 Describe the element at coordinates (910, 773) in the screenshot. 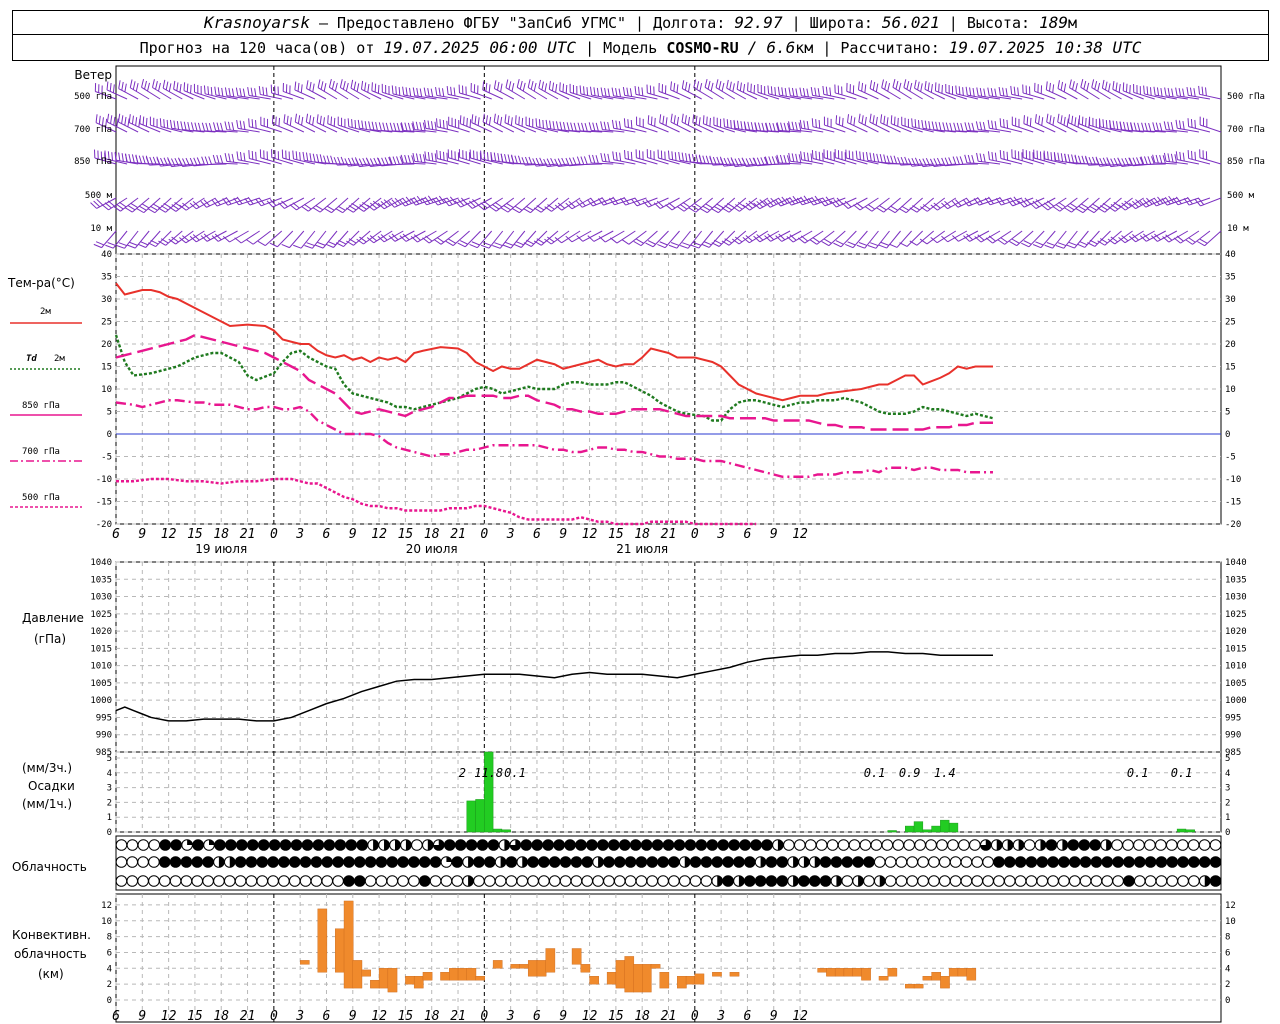

I see `precip-value: 0.9` at that location.